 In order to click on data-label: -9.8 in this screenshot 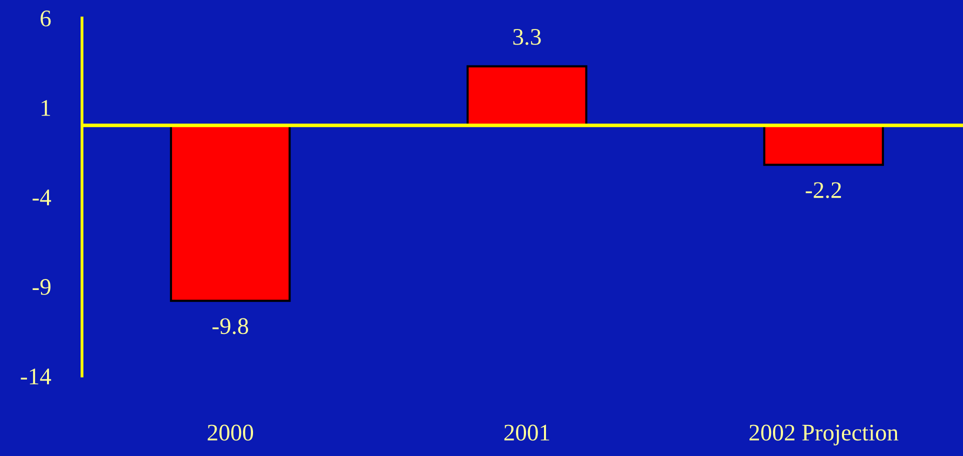, I will do `click(230, 326)`.